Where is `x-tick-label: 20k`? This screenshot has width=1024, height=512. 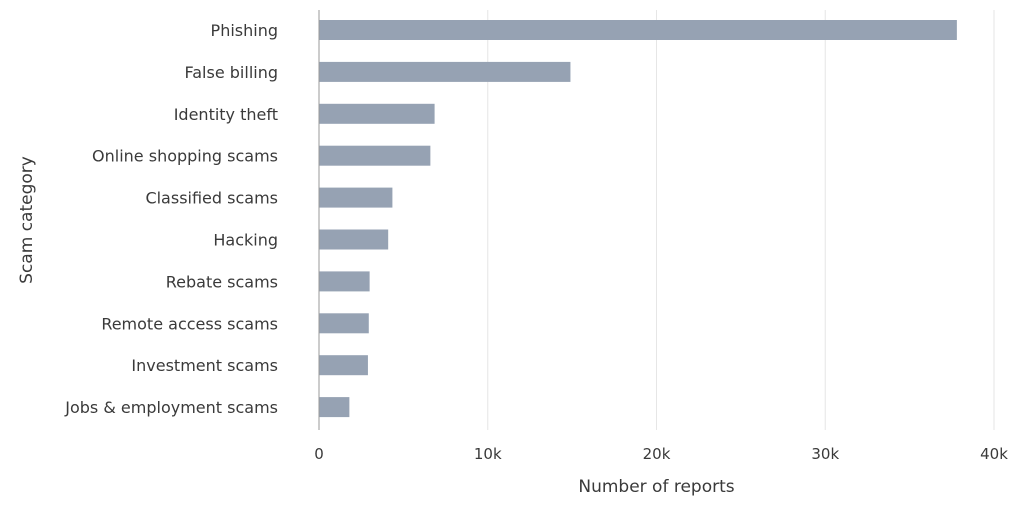
x-tick-label: 20k is located at coordinates (657, 454).